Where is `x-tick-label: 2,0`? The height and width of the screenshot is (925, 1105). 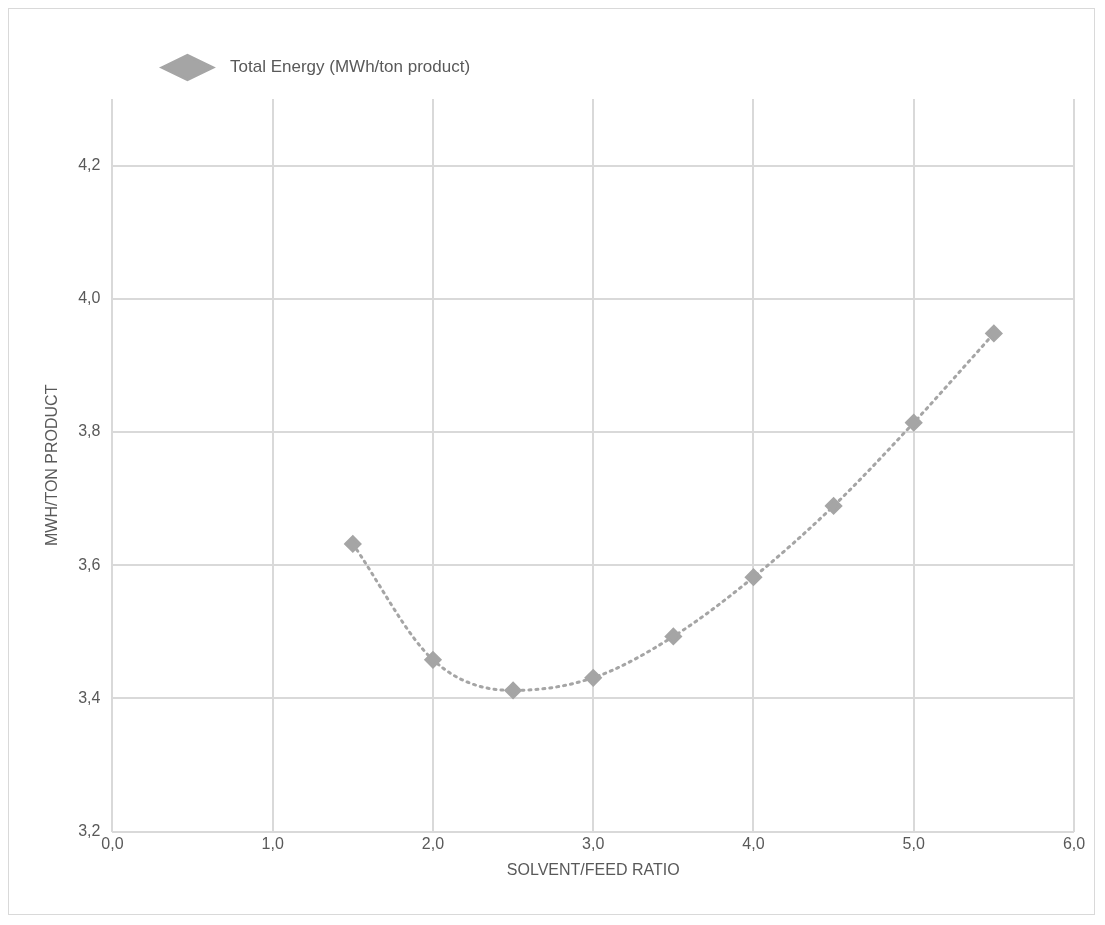 x-tick-label: 2,0 is located at coordinates (433, 843).